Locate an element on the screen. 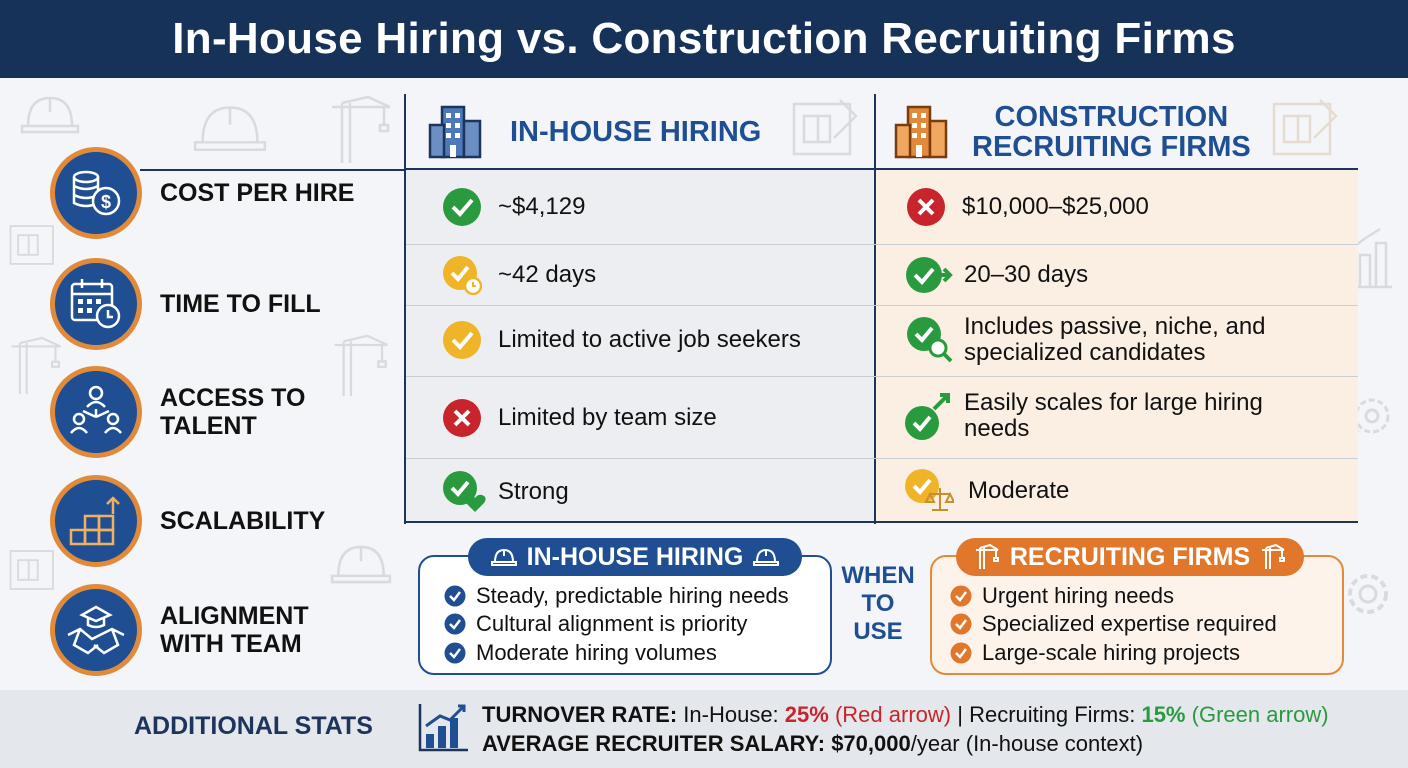 The height and width of the screenshot is (768, 1408). firms-column-header: CONSTRUCTION RECRUITING FIRMS is located at coordinates (1080, 132).